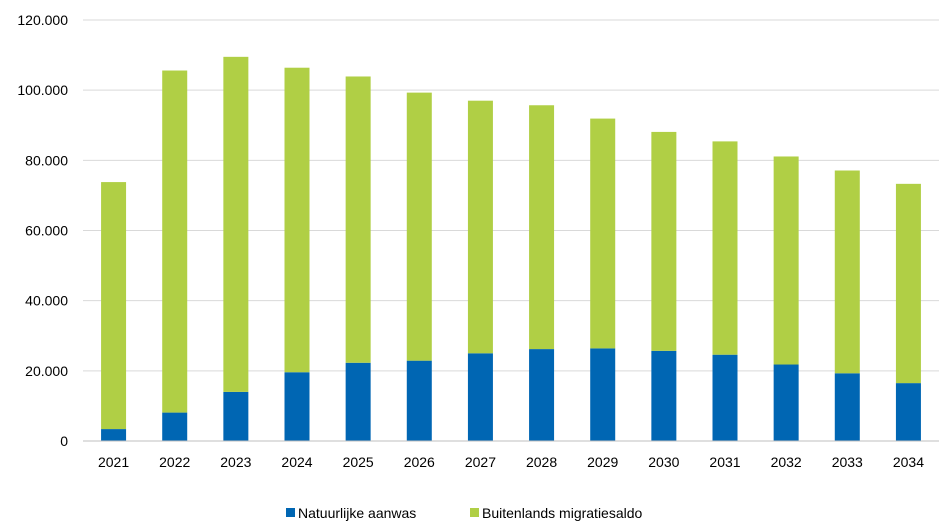 The width and height of the screenshot is (939, 526). What do you see at coordinates (480, 227) in the screenshot?
I see `bar-buitenlands-migratiesaldo-2027` at bounding box center [480, 227].